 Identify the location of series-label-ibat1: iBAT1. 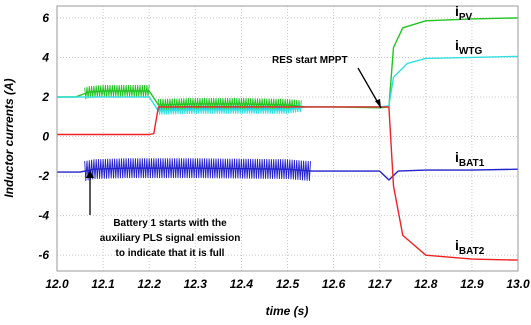
(470, 159).